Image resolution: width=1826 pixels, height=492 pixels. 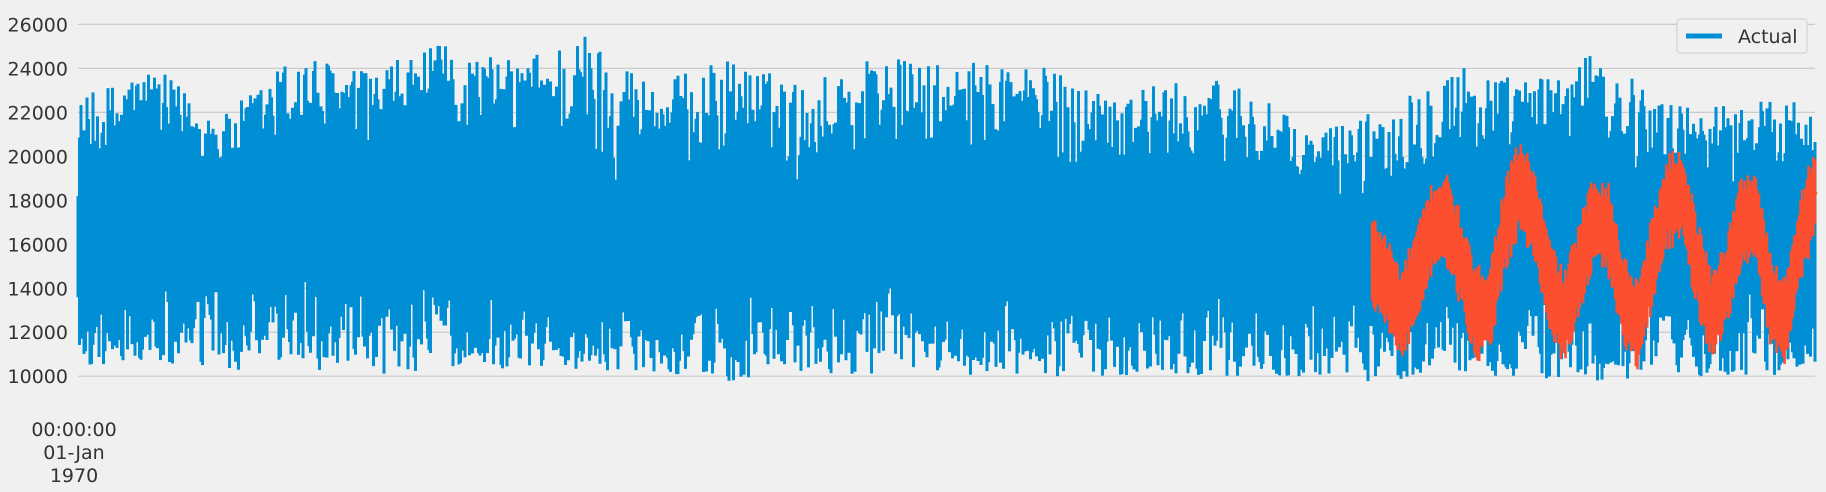 What do you see at coordinates (38, 157) in the screenshot?
I see `y-tick-label: 20000` at bounding box center [38, 157].